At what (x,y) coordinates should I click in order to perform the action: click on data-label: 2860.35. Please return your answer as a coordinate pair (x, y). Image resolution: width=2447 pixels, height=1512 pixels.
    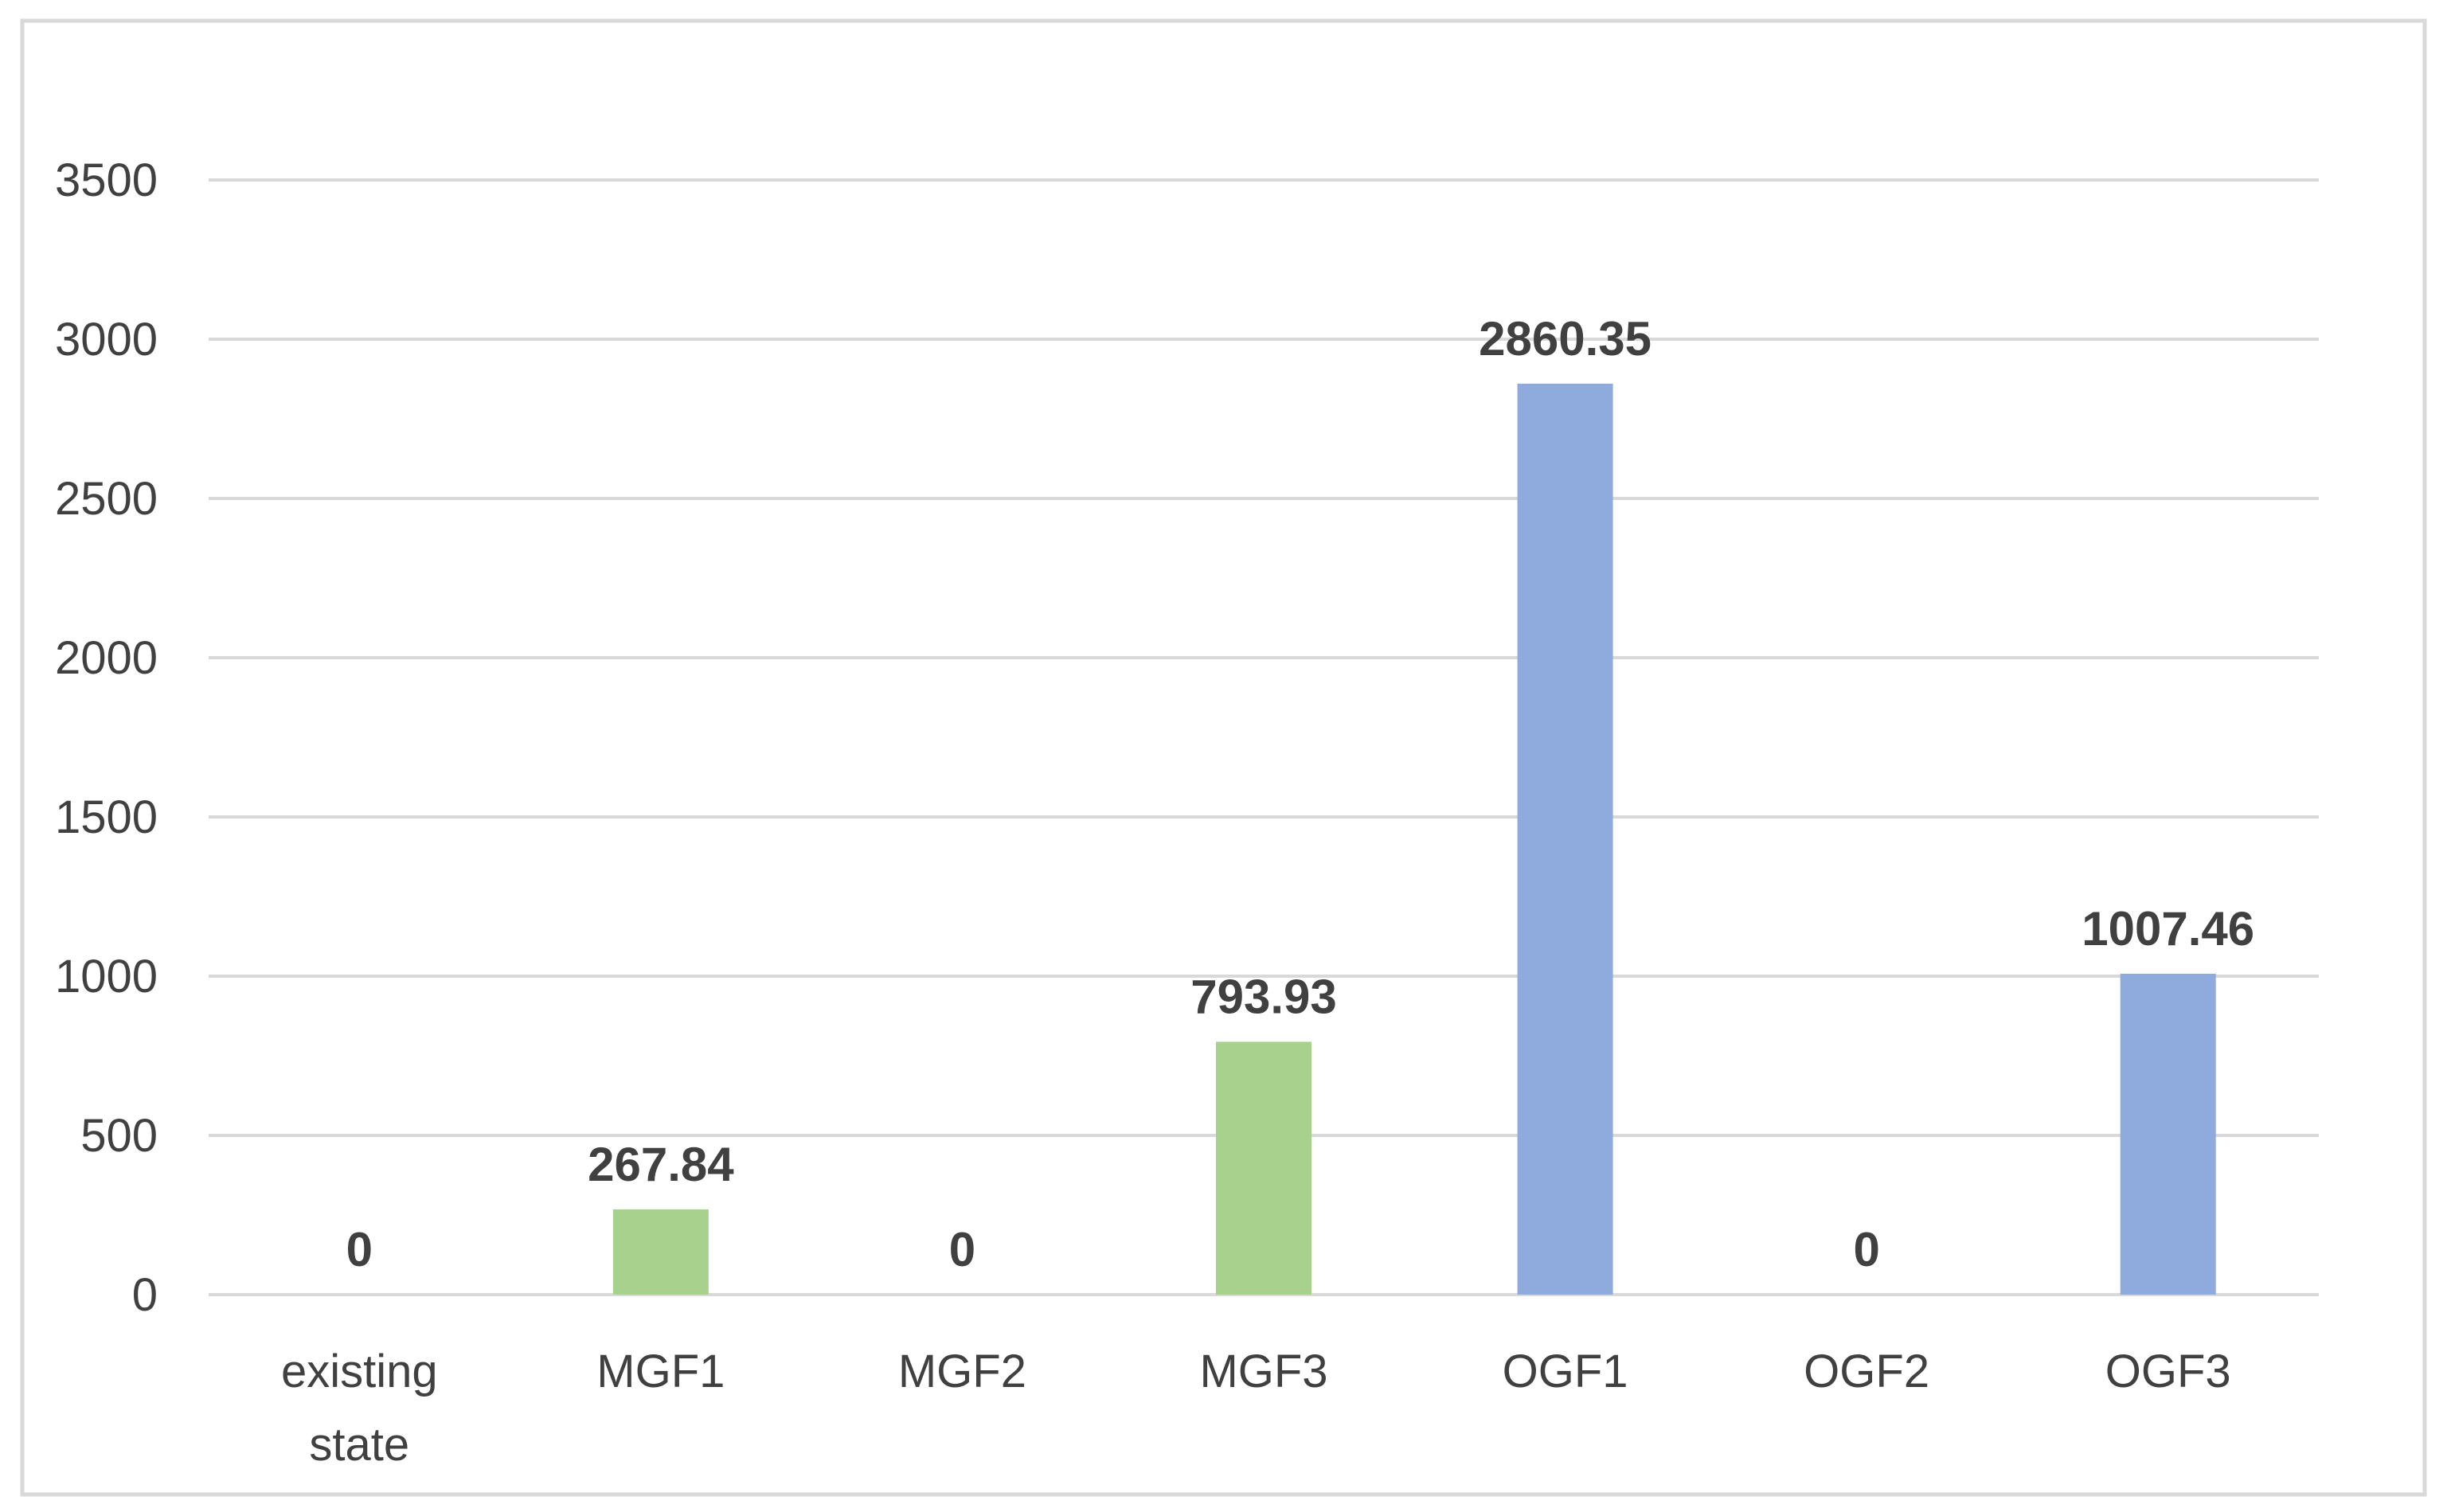
    Looking at the image, I should click on (1566, 338).